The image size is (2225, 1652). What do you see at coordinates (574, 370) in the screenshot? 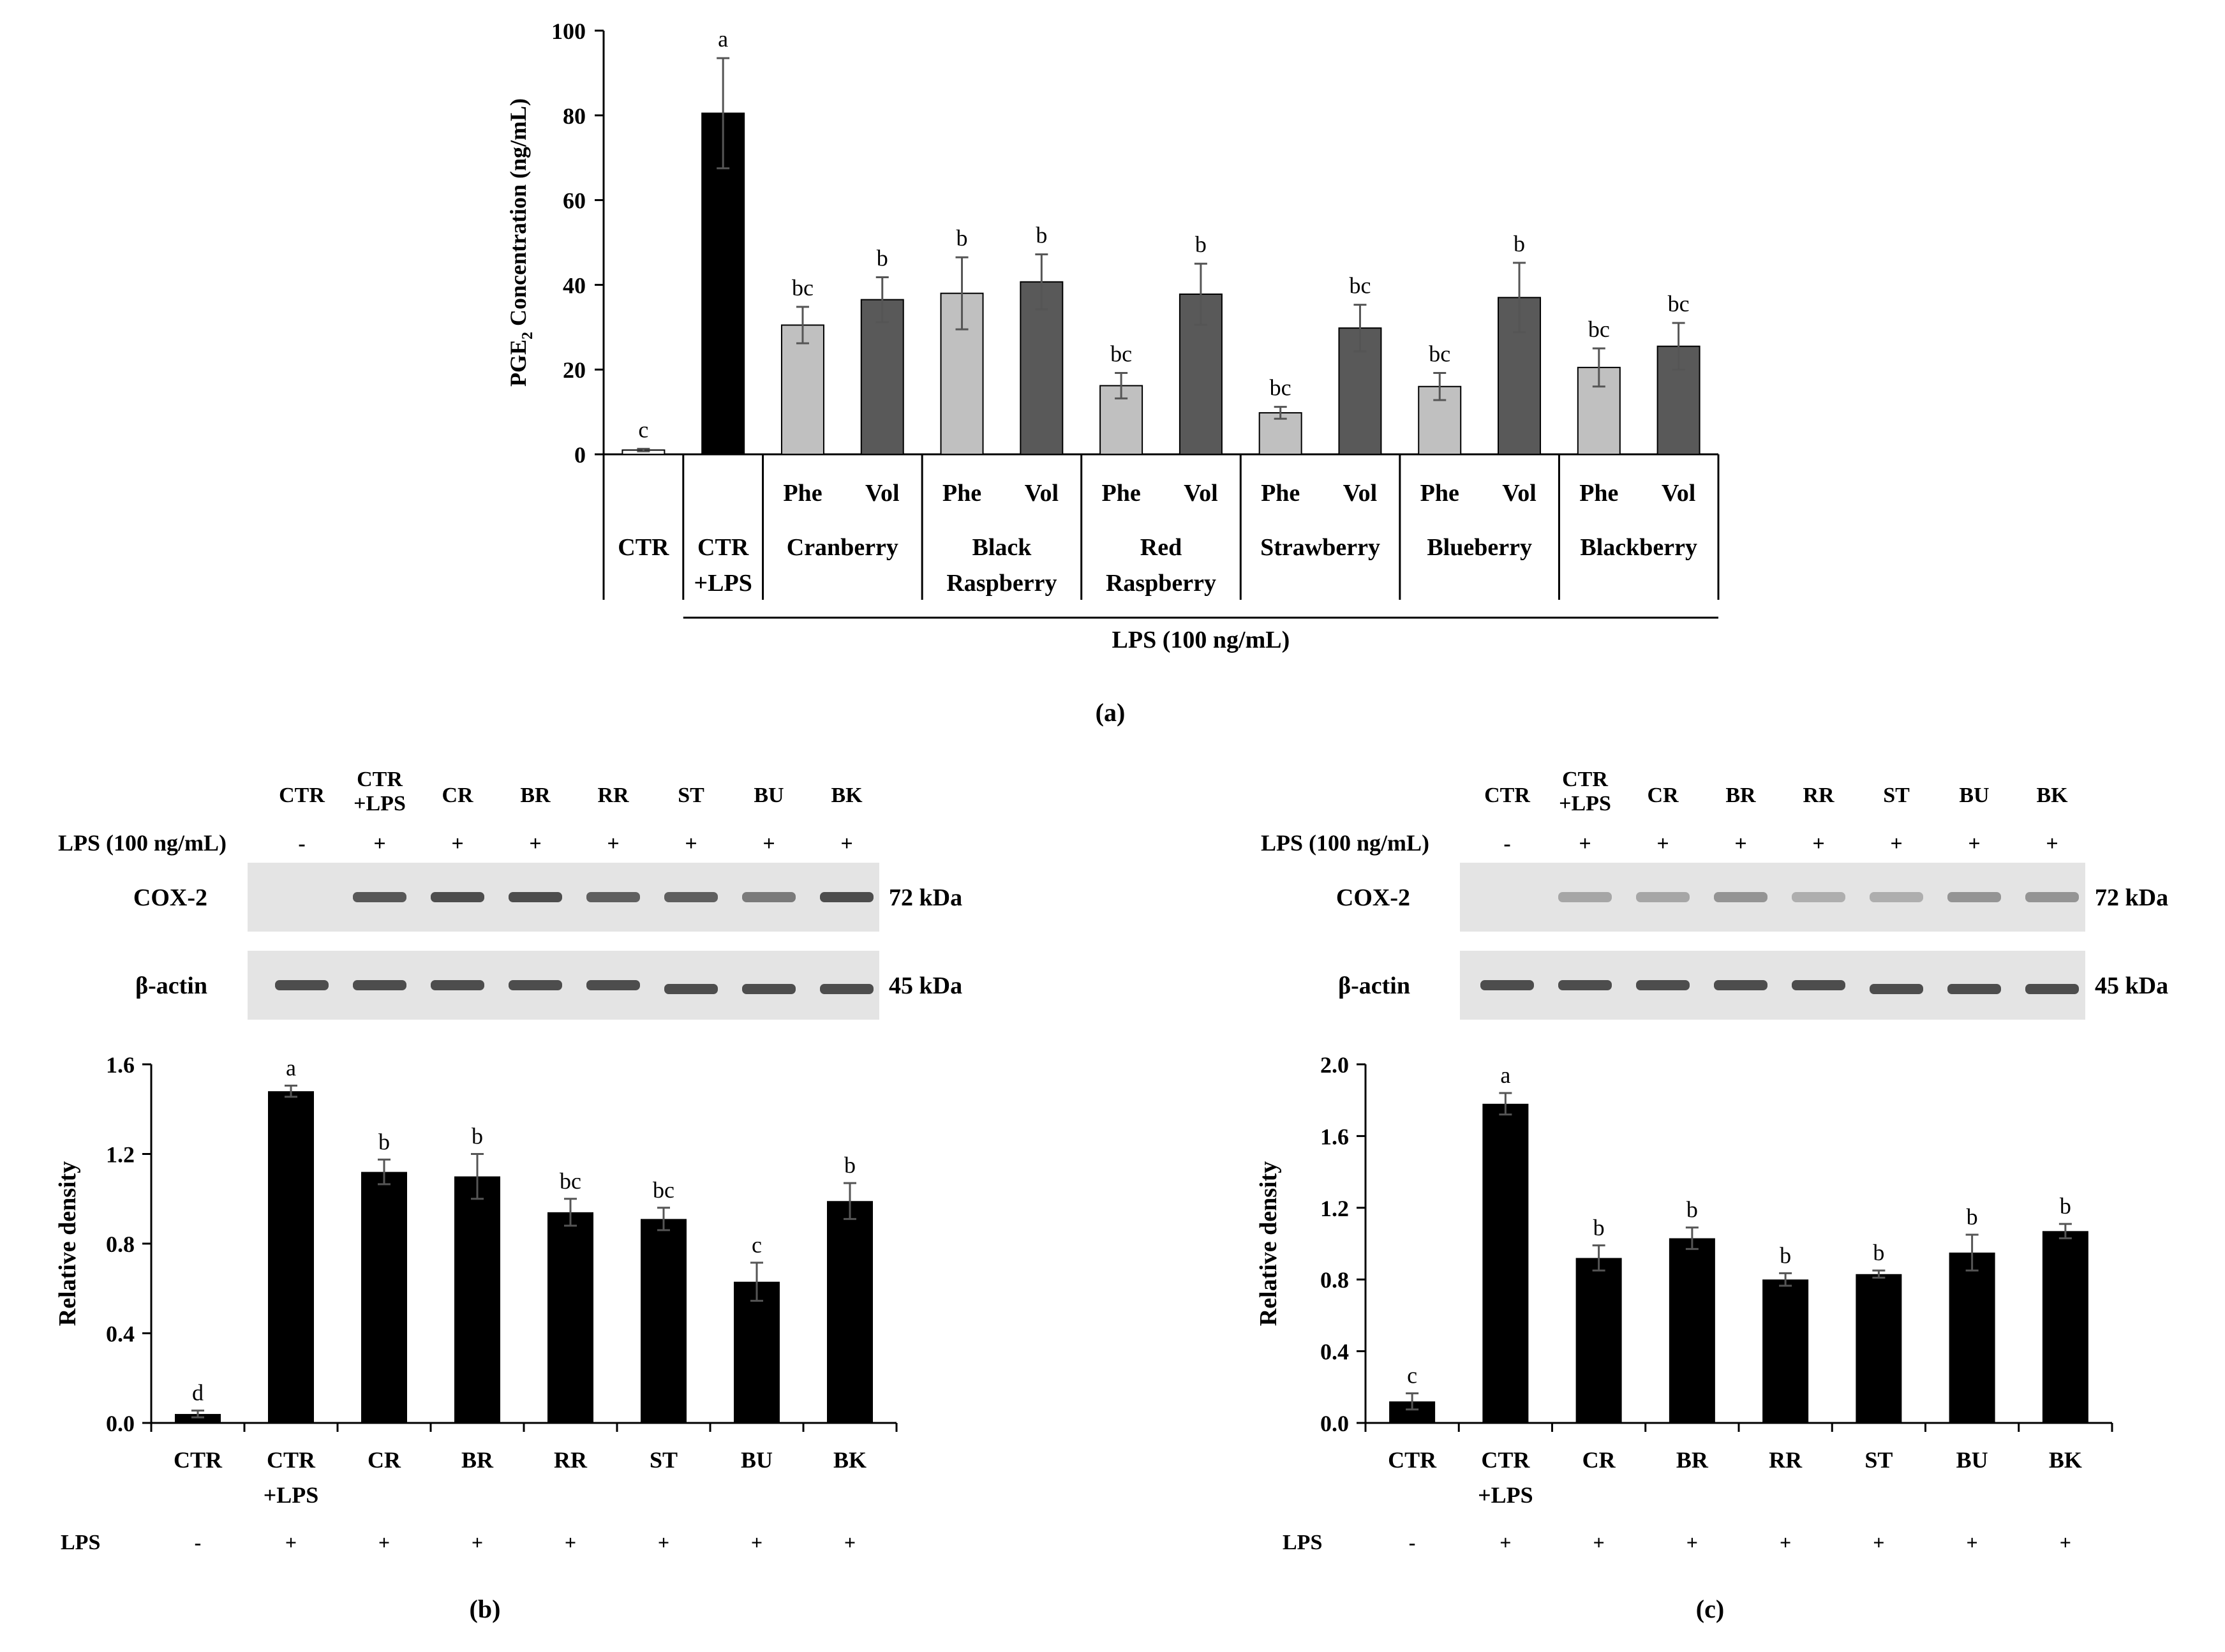
I see `y-tick-label: 20` at bounding box center [574, 370].